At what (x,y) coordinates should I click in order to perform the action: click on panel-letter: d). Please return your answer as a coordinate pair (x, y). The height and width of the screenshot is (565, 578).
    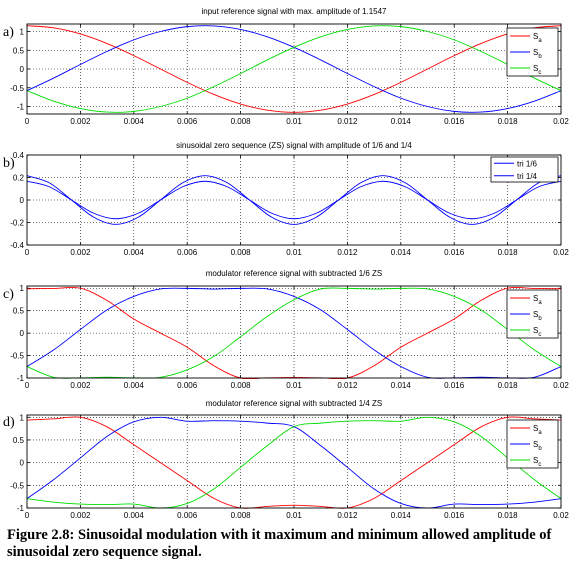
    Looking at the image, I should click on (9, 422).